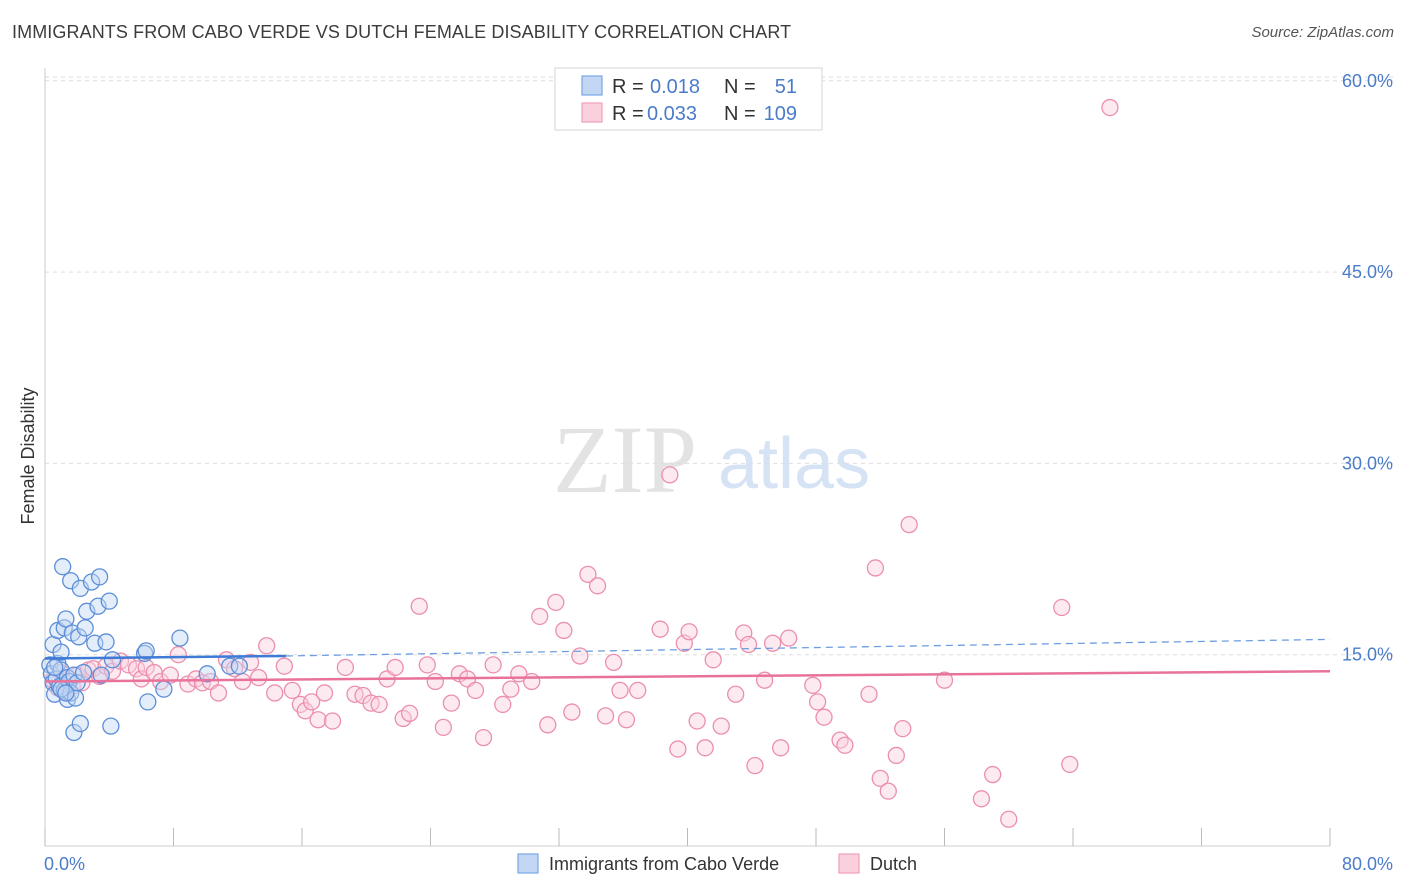  Describe the element at coordinates (687, 837) in the screenshot. I see `x-ticks` at that location.